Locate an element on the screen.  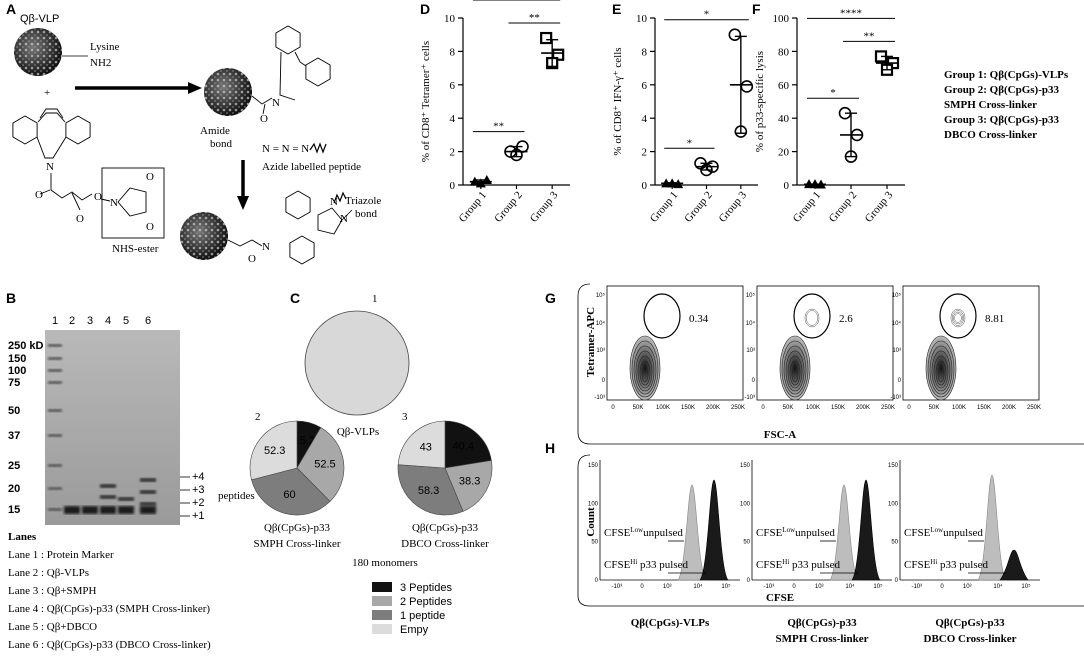
azocine is located at coordinates (51, 147).